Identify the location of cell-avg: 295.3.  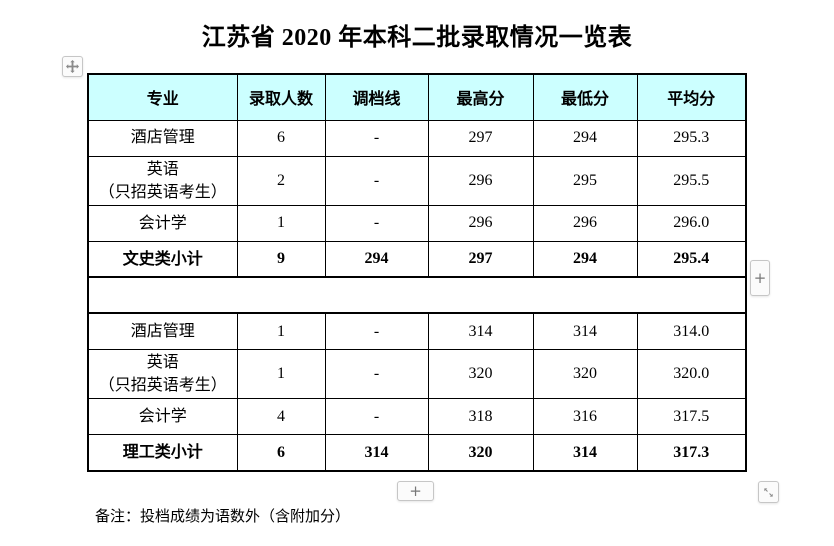
(691, 138).